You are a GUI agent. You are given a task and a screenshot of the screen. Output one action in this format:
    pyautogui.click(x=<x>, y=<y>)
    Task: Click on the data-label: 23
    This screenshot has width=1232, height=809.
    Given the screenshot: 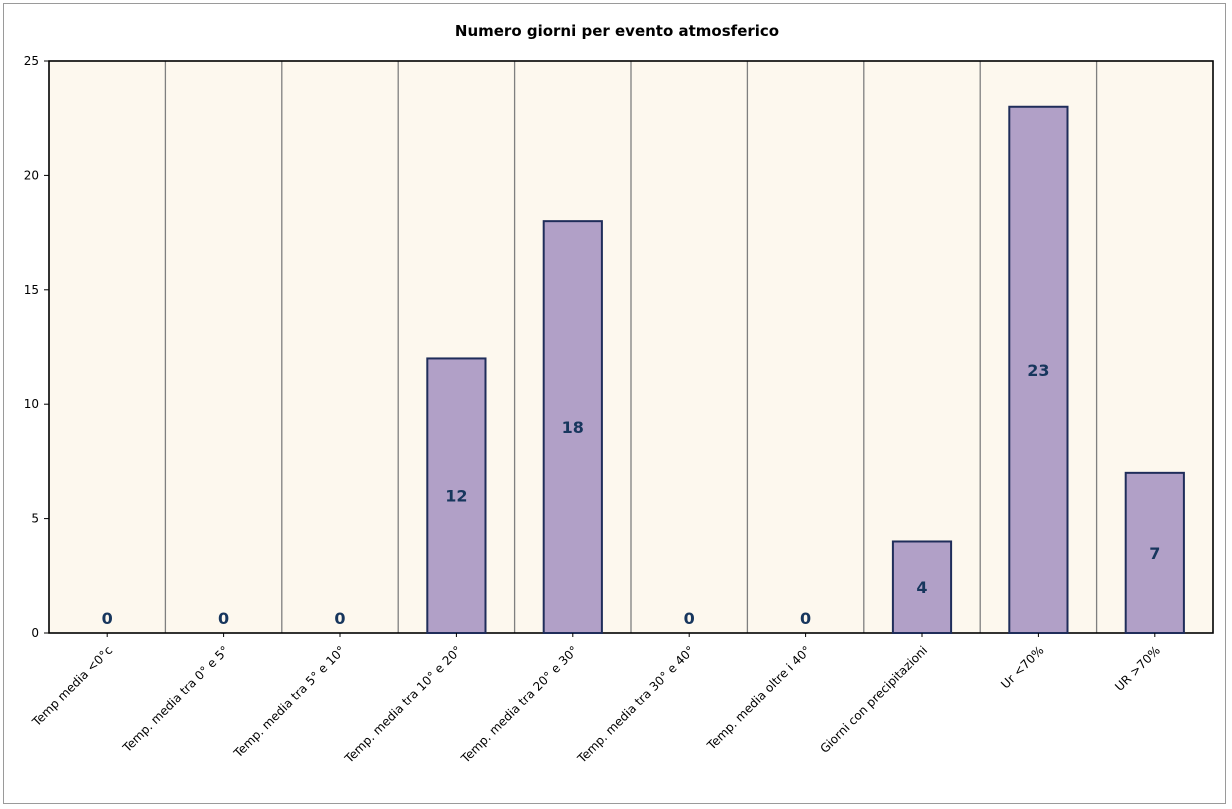 What is the action you would take?
    pyautogui.click(x=1038, y=370)
    